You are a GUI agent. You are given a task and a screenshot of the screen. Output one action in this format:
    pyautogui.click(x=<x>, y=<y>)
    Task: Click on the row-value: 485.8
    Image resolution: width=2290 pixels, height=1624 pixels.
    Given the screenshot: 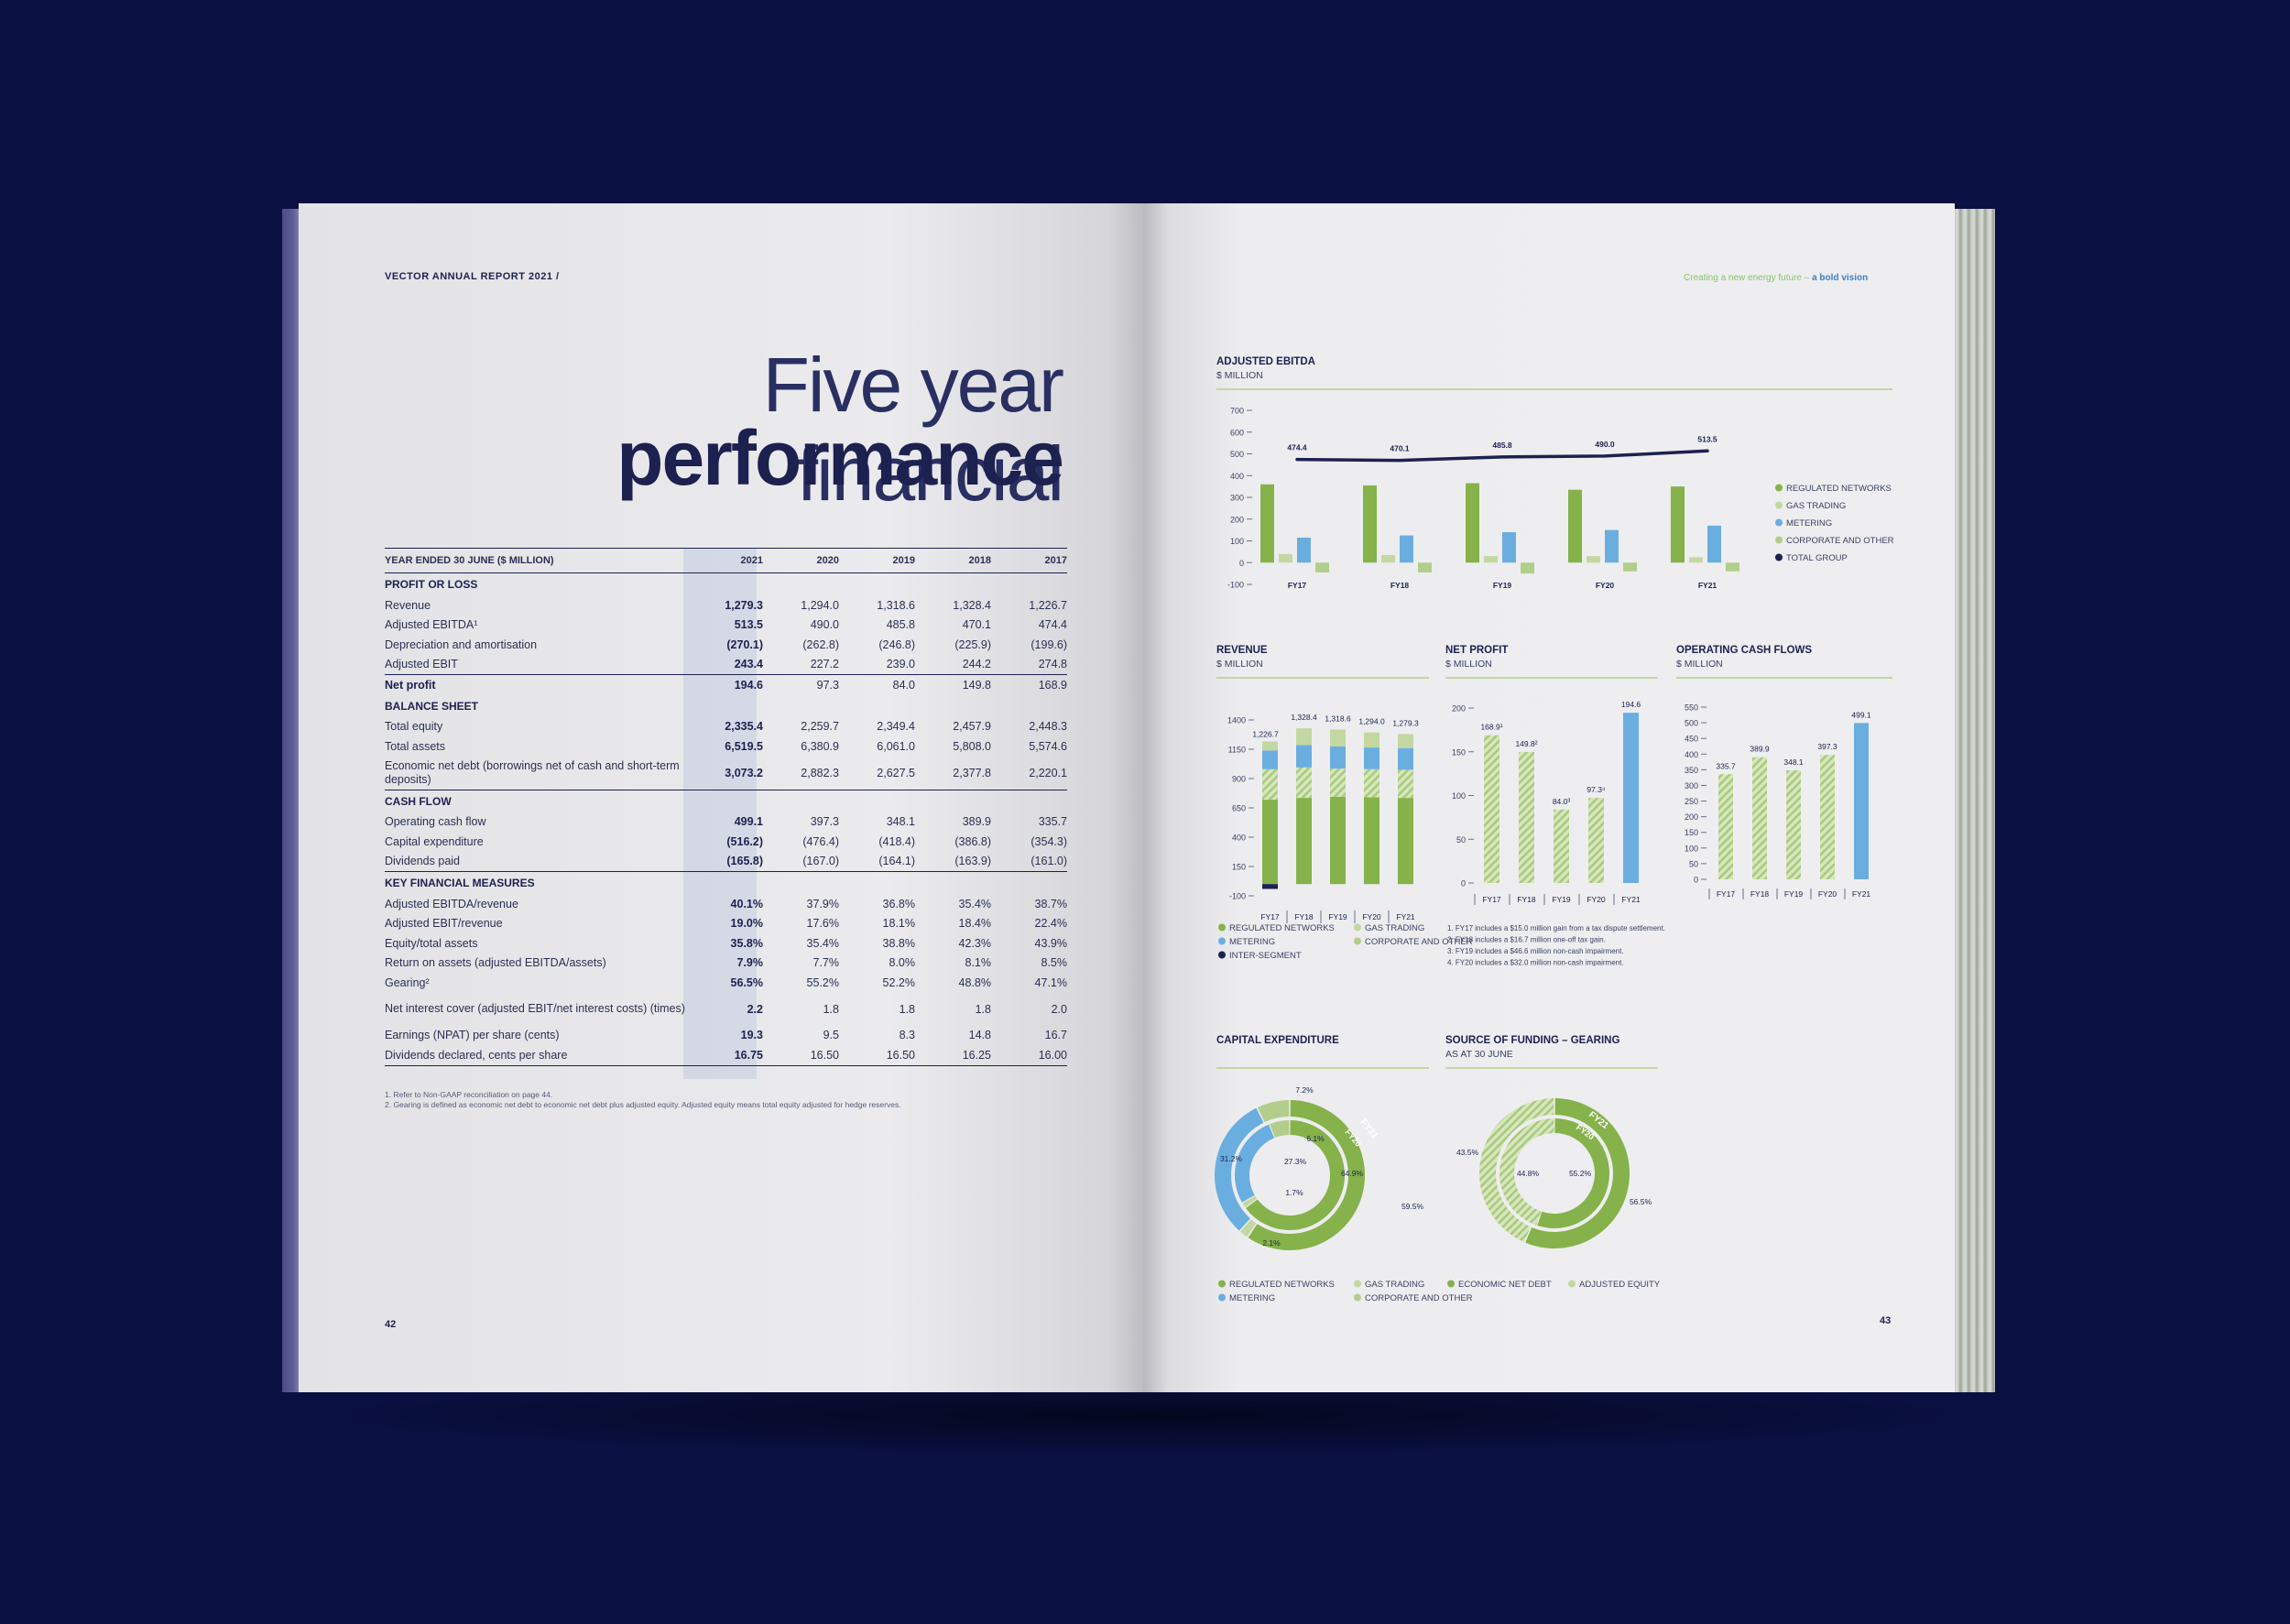 What is the action you would take?
    pyautogui.click(x=901, y=625)
    